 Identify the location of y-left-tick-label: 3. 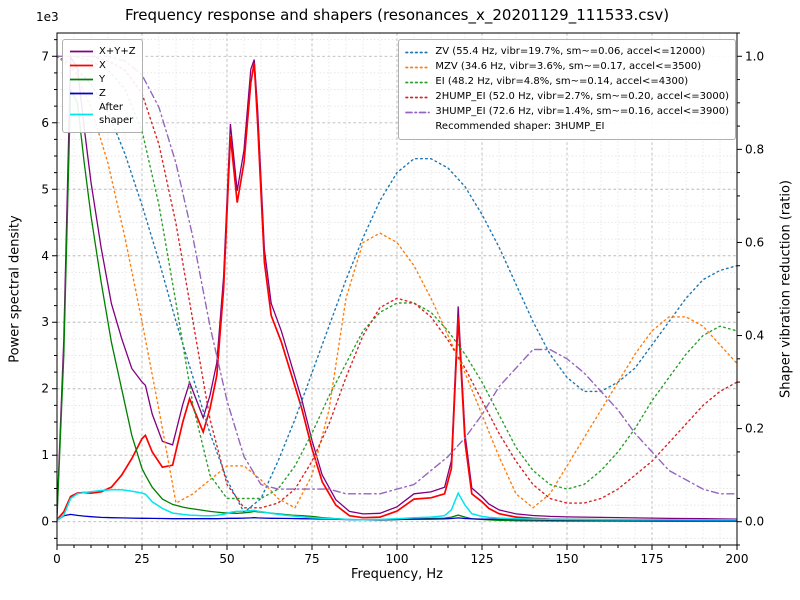
(45, 322).